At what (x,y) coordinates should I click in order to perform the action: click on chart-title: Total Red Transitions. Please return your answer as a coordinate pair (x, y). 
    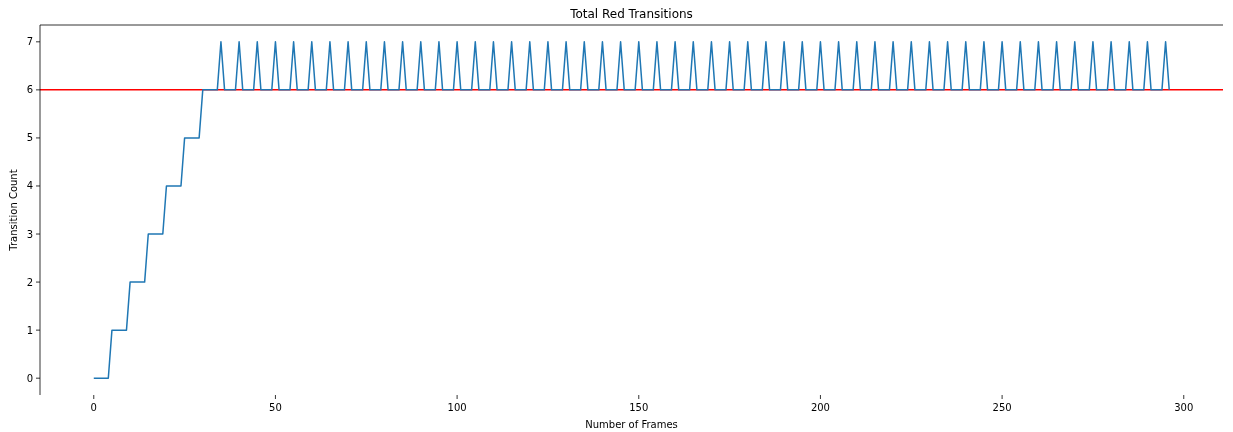
    Looking at the image, I should click on (631, 14).